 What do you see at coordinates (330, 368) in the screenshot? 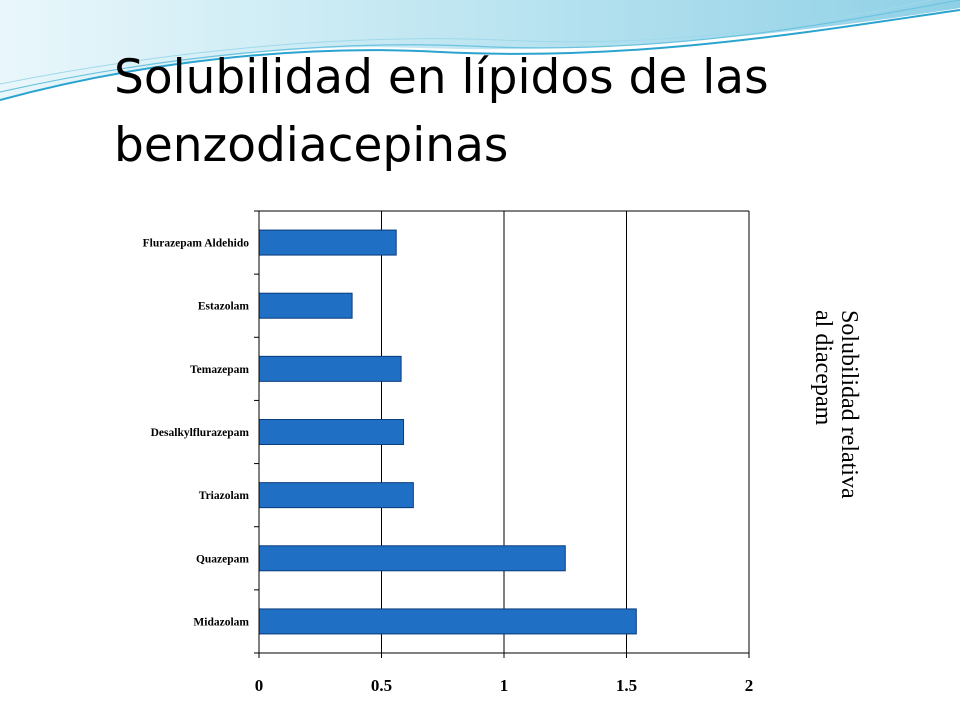
I see `bar-temazepam` at bounding box center [330, 368].